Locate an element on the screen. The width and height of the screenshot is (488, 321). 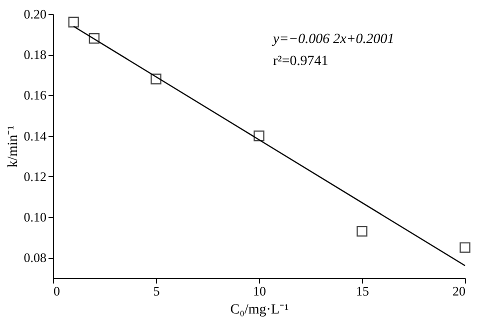
x-axis-title: C₀/mg·L⁻¹ is located at coordinates (259, 310).